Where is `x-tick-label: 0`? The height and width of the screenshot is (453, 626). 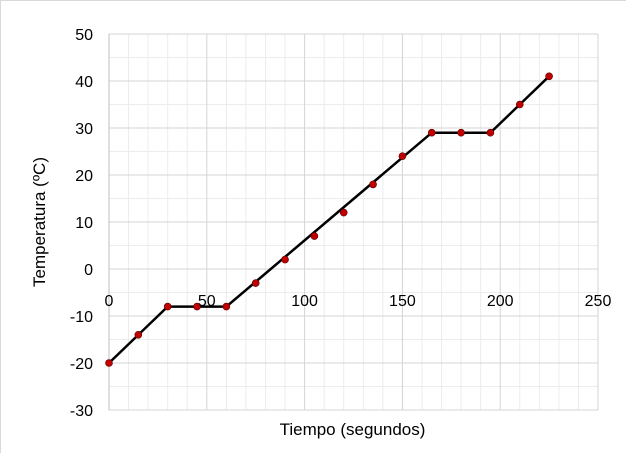
x-tick-label: 0 is located at coordinates (109, 301).